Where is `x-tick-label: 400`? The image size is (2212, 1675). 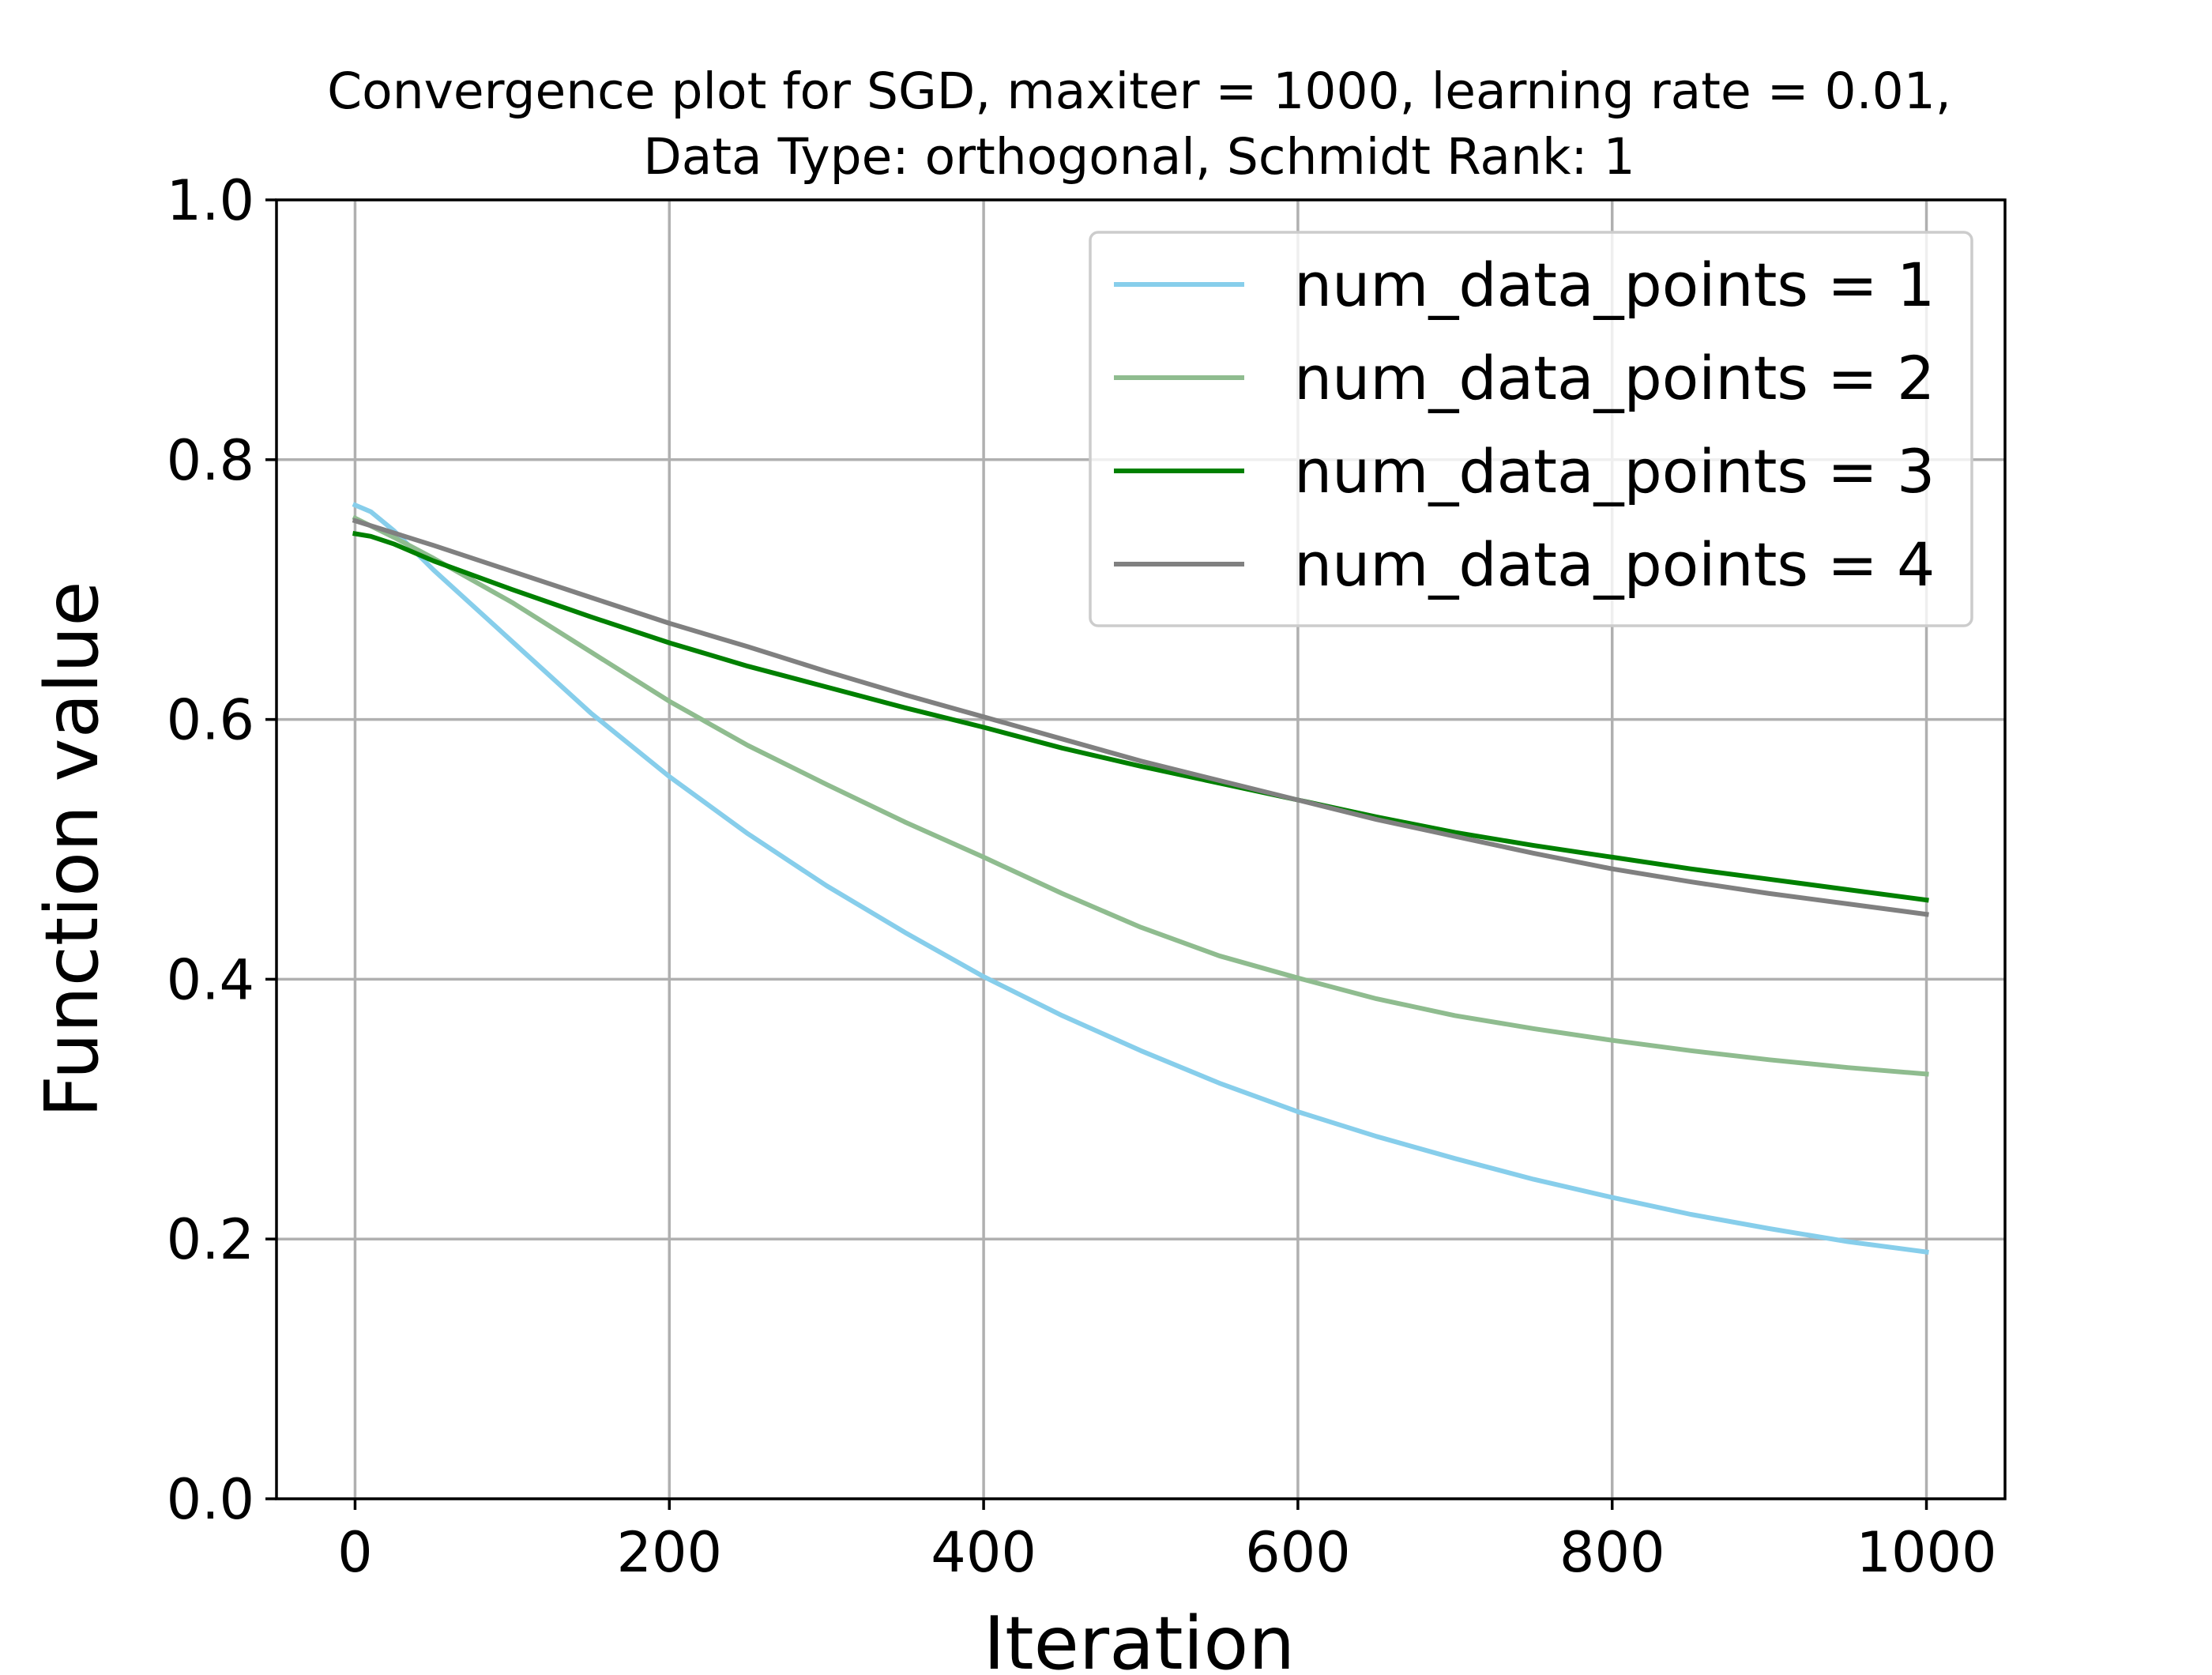
x-tick-label: 400 is located at coordinates (984, 1552).